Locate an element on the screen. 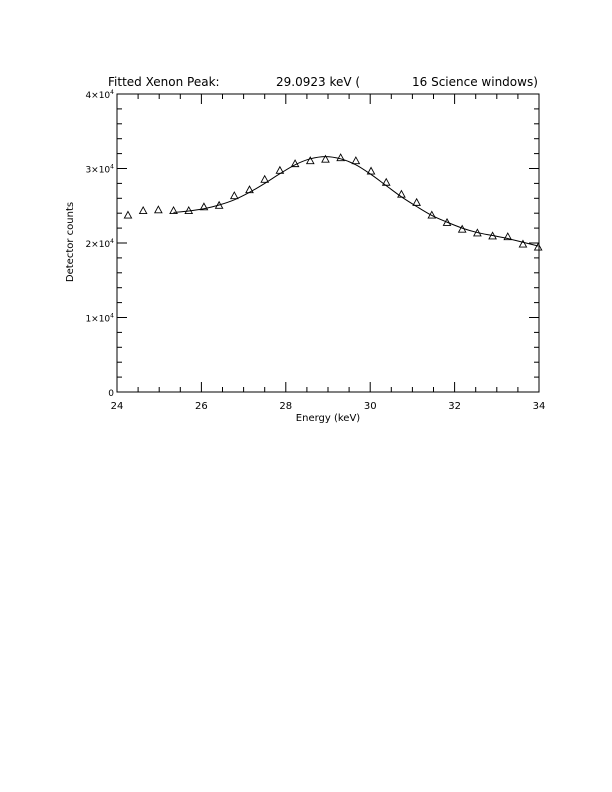  x-tick-label: 24 is located at coordinates (117, 406).